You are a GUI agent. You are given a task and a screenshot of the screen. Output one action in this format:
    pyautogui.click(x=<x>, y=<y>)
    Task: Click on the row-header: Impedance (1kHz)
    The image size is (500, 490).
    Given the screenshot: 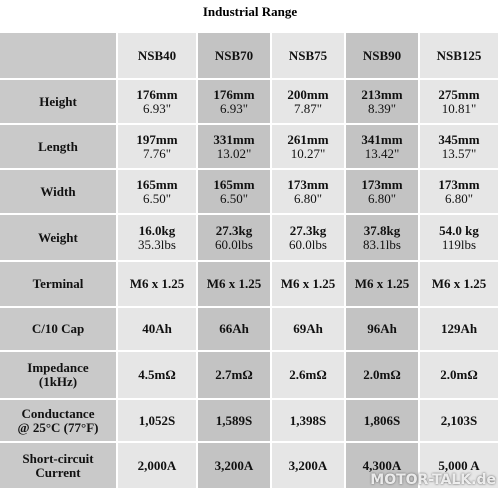 What is the action you would take?
    pyautogui.click(x=59, y=376)
    